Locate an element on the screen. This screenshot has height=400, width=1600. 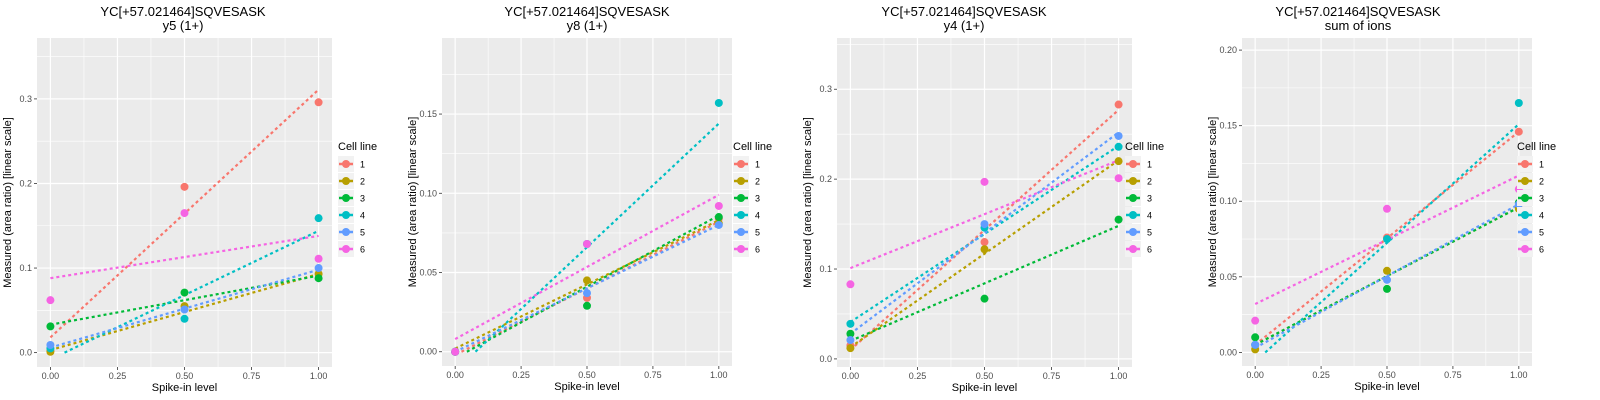
legend-item-3: 3 is located at coordinates (351, 198).